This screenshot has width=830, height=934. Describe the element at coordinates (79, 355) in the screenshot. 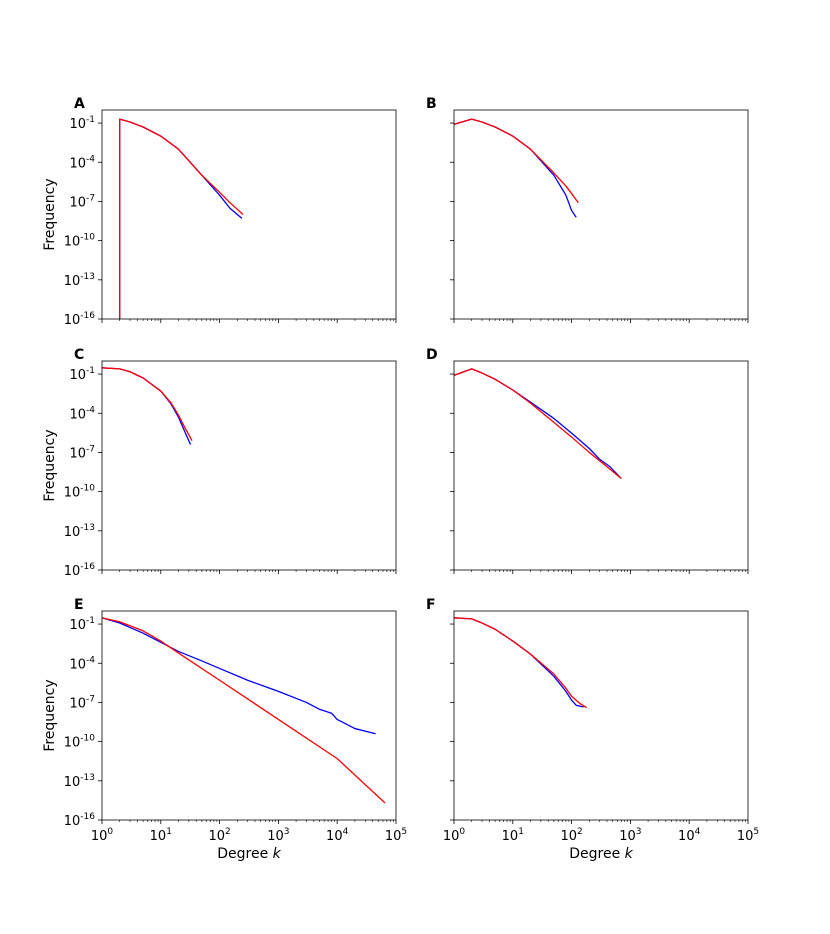

I see `panel-label: C` at that location.